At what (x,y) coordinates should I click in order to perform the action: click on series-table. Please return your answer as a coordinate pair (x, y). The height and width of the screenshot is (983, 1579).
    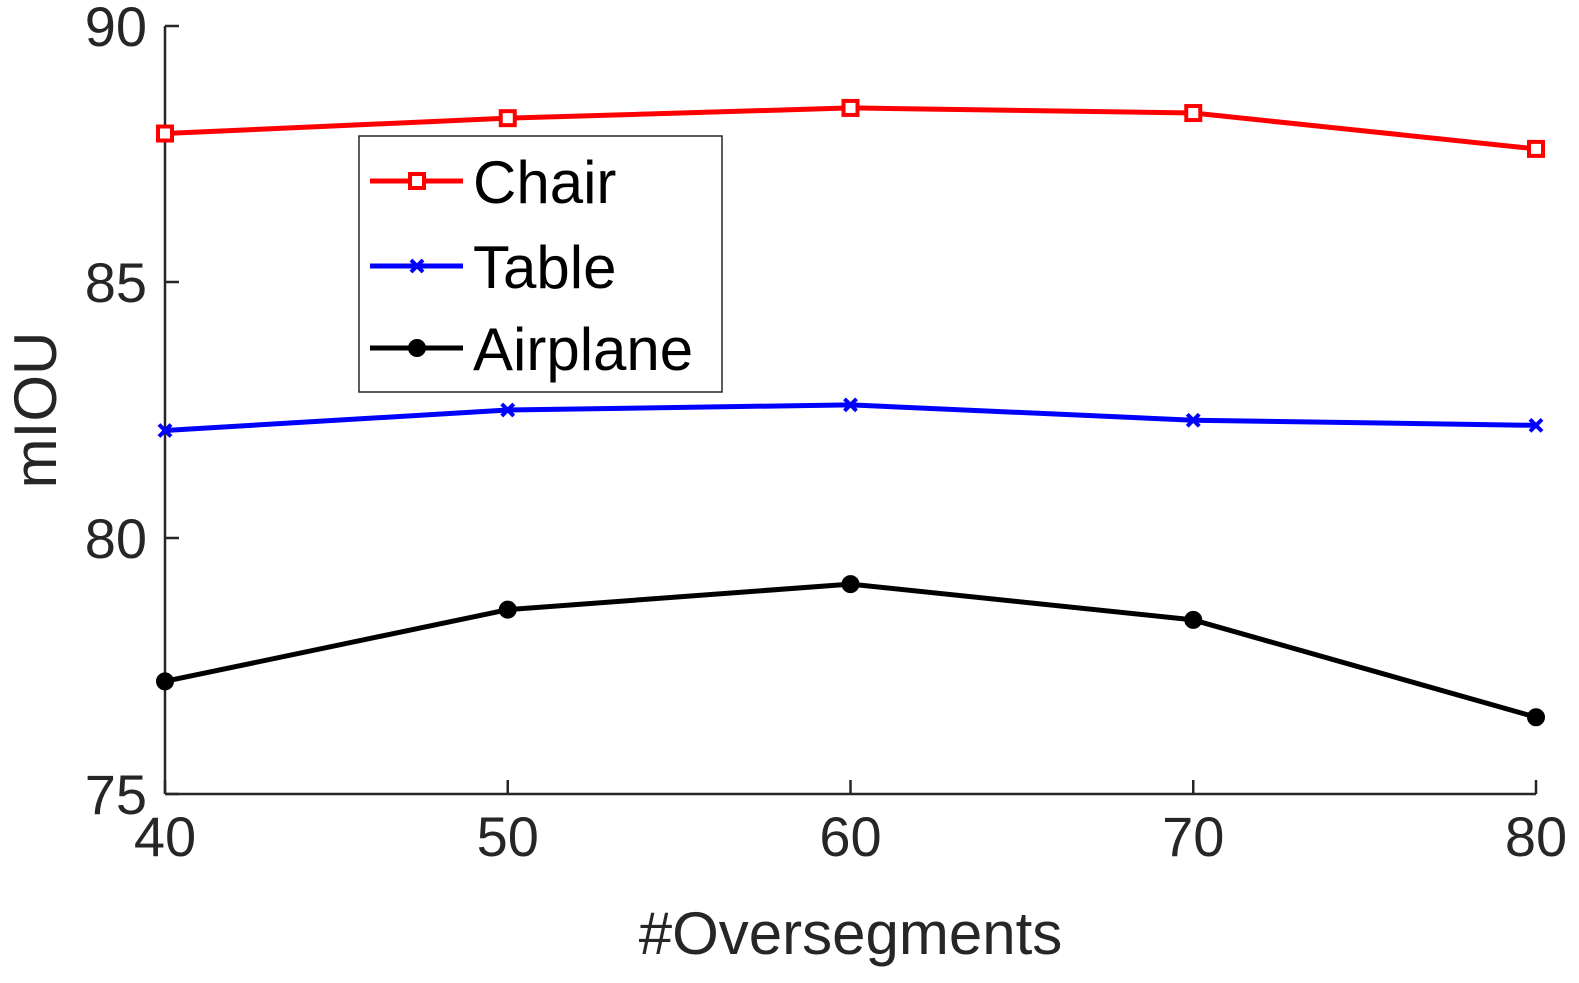
    Looking at the image, I should click on (850, 417).